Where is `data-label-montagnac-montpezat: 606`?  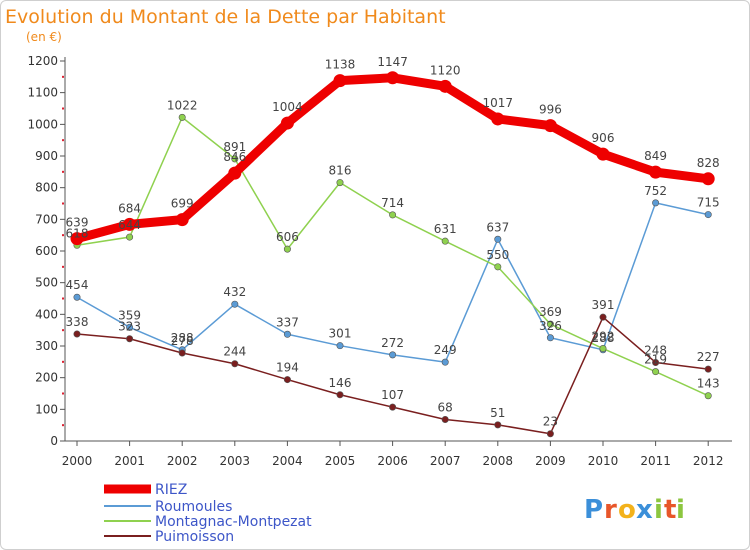 data-label-montagnac-montpezat: 606 is located at coordinates (287, 237).